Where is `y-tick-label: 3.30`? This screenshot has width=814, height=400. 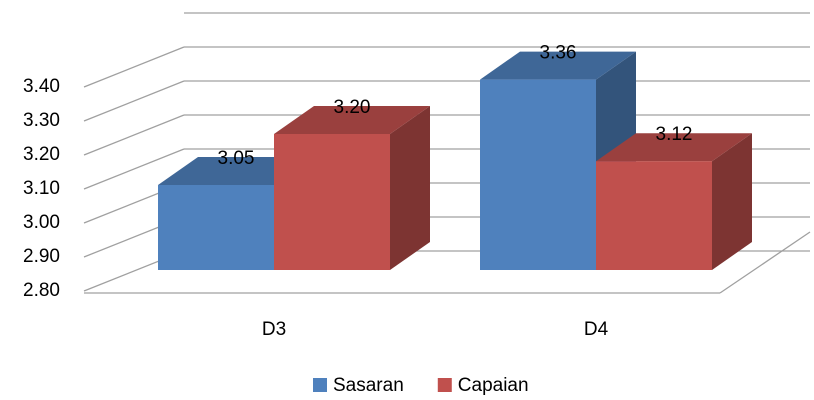
y-tick-label: 3.30 is located at coordinates (41, 120).